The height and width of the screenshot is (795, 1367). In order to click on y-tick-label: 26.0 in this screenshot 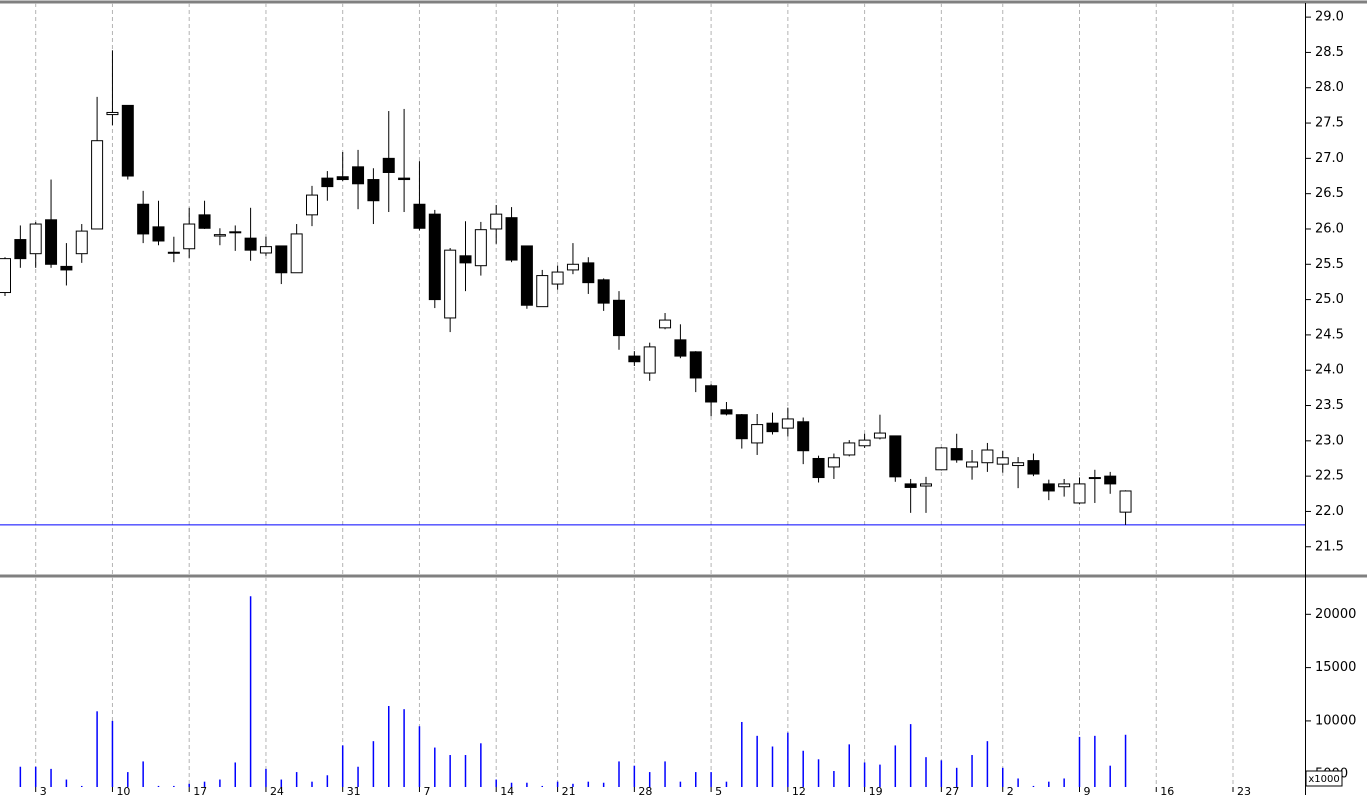, I will do `click(1329, 228)`.